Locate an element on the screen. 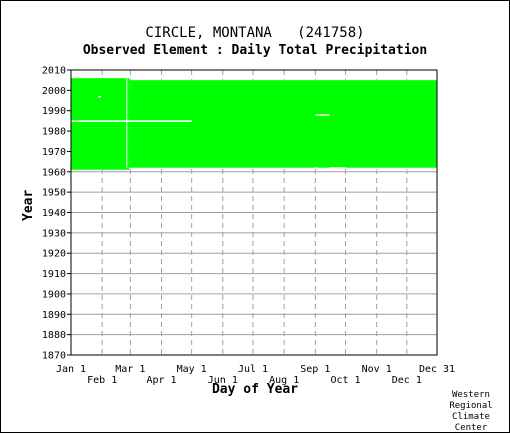  x-tick-label: Nov 1 is located at coordinates (377, 369).